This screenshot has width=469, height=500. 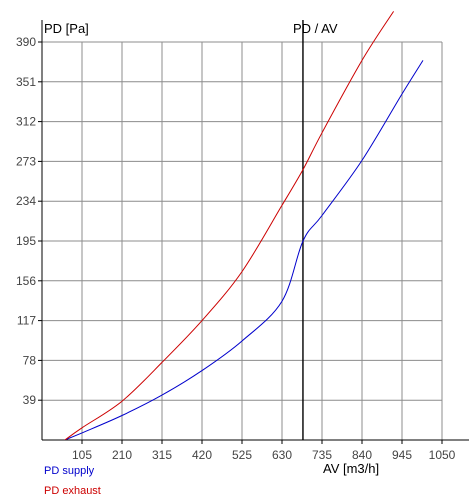 I want to click on legend-item-exhaust: PD exhaust, so click(x=72, y=491).